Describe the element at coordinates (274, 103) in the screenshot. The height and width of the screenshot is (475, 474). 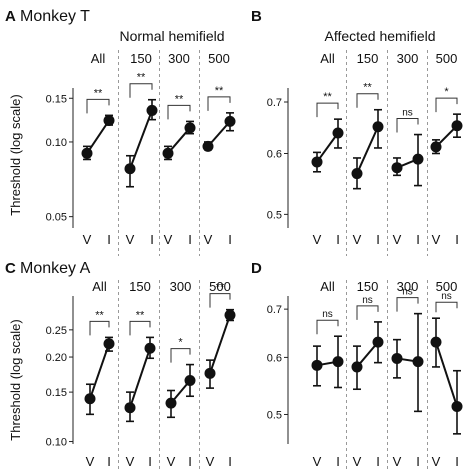
I see `y-tick-label: 0.7` at that location.